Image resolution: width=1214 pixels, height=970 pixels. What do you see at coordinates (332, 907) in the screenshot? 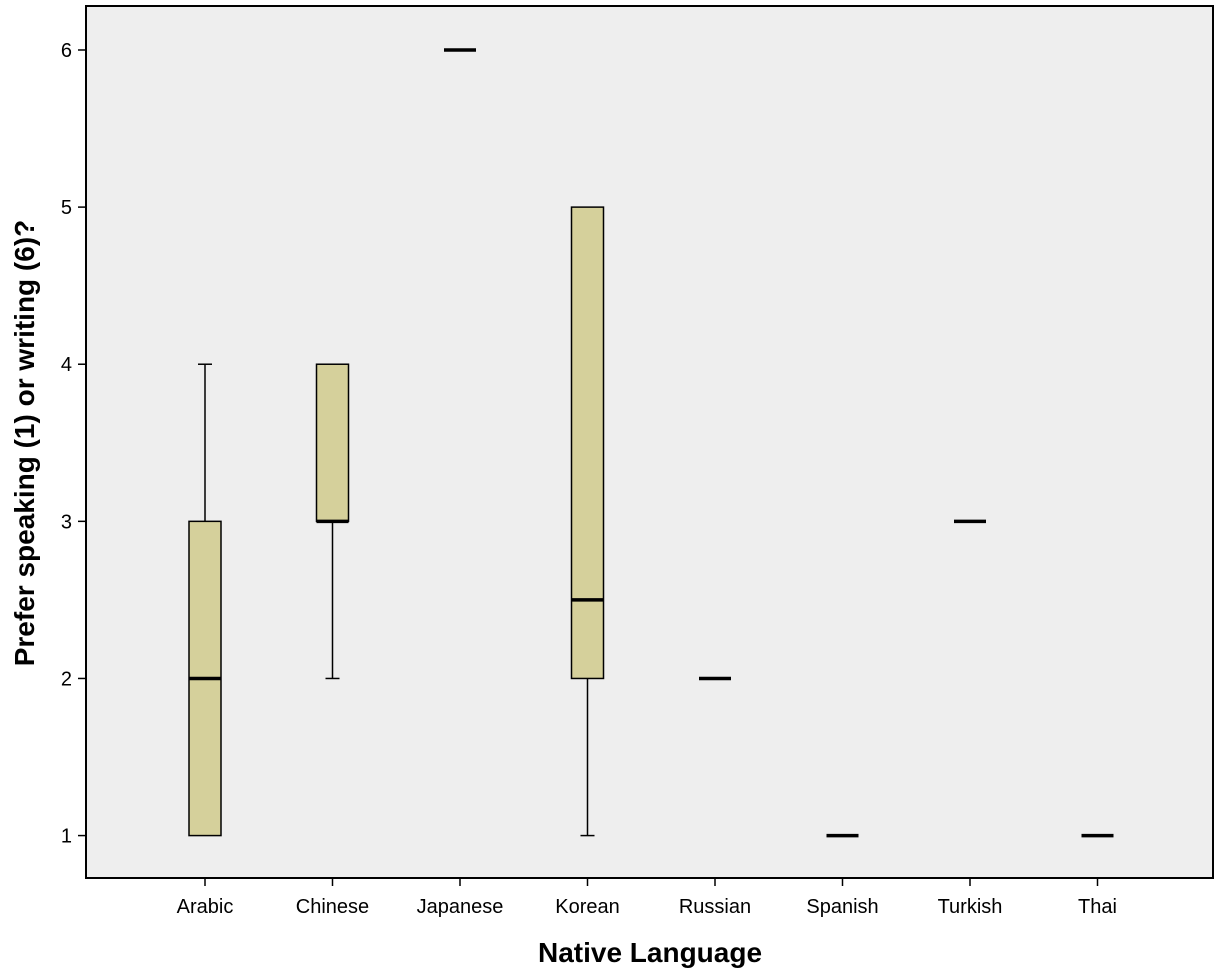
I see `x-tick-label: Chinese` at bounding box center [332, 907].